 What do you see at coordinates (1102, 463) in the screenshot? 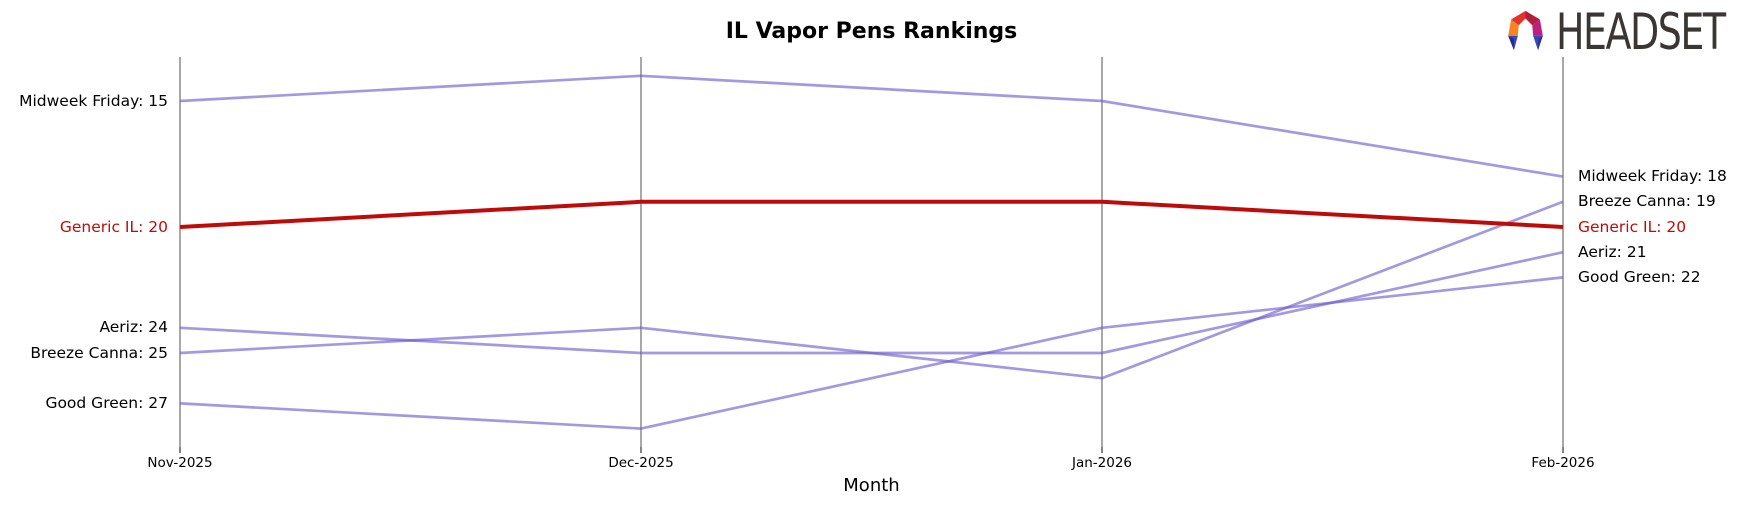
I see `x-tick-label-jan-2026: Jan-2026` at bounding box center [1102, 463].